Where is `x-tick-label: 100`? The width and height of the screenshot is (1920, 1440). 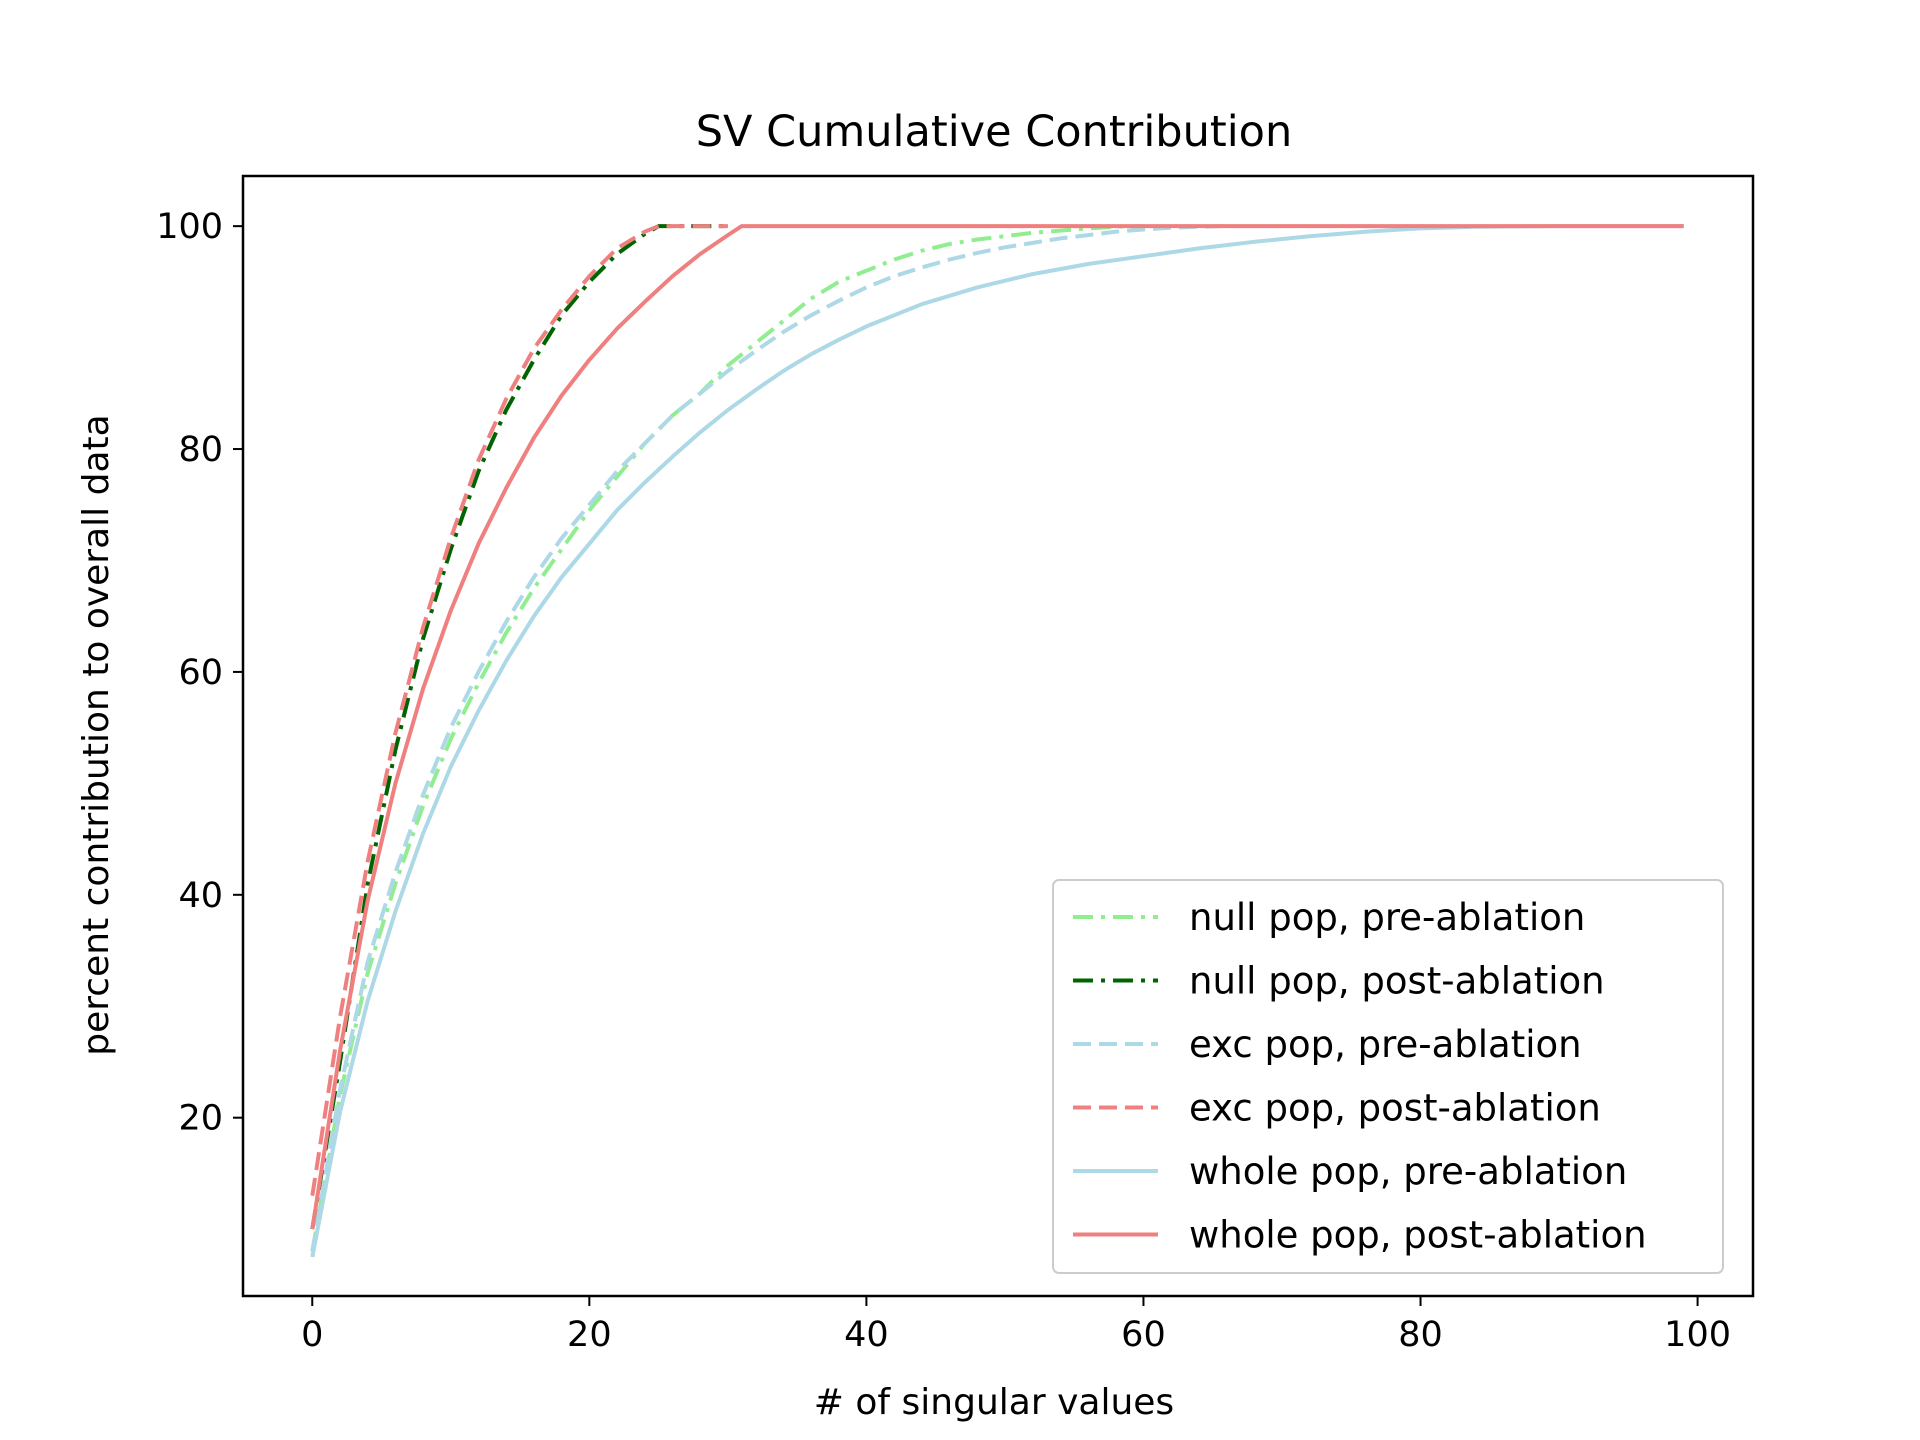 x-tick-label: 100 is located at coordinates (1697, 1335).